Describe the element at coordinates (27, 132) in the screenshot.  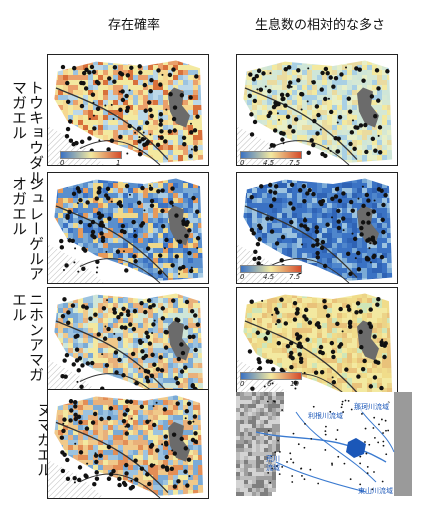
I see `species-label-1-line2: ダルマガエル` at that location.